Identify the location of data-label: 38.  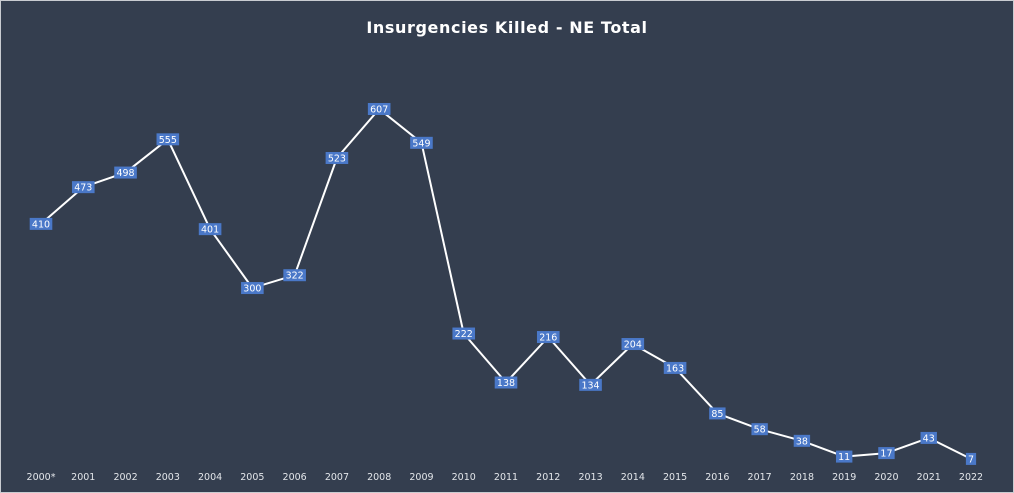
(802, 441).